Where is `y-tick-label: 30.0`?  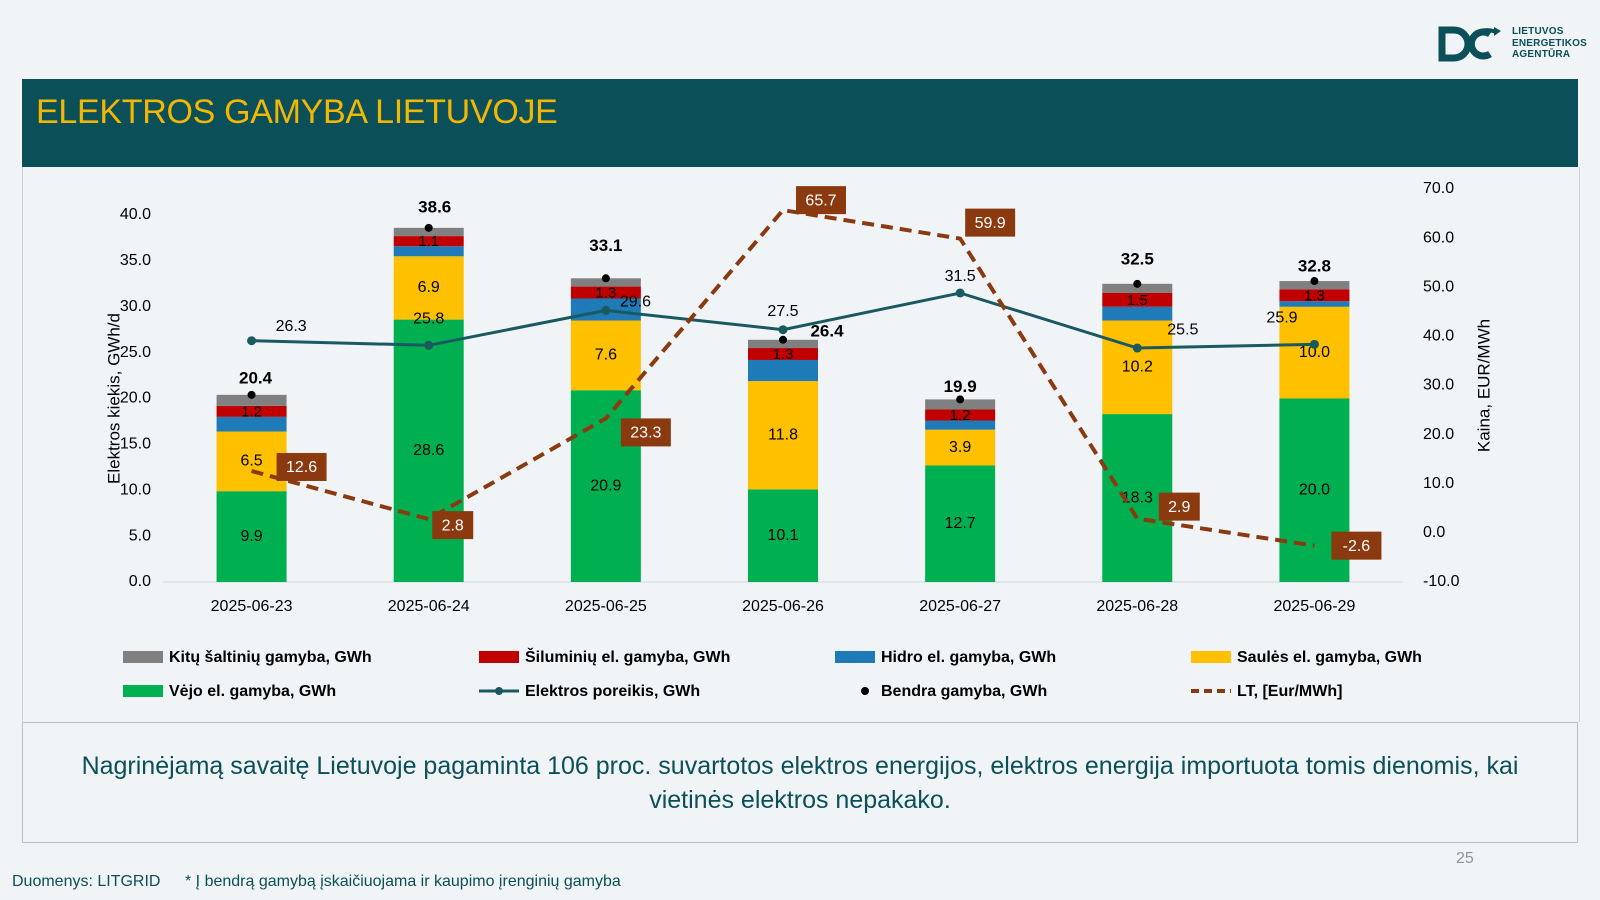 y-tick-label: 30.0 is located at coordinates (135, 306).